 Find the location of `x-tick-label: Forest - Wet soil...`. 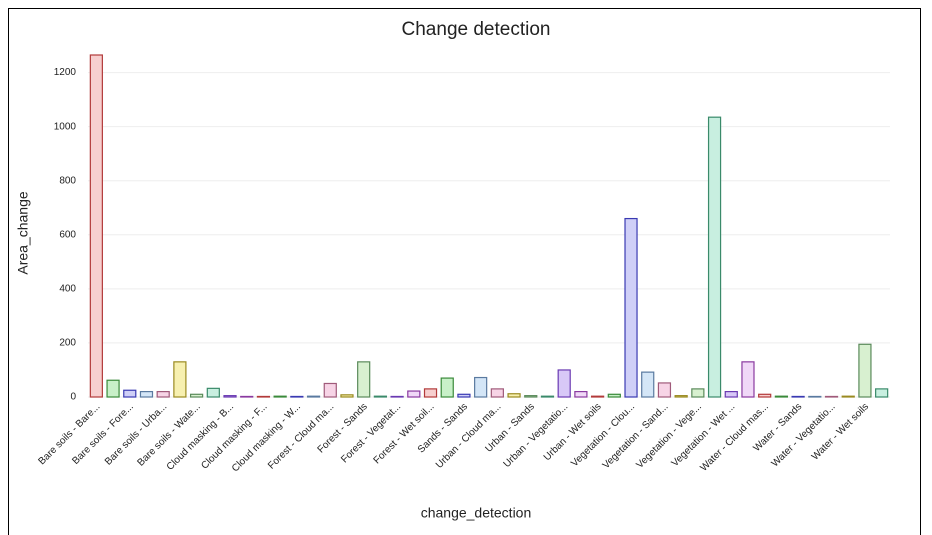

x-tick-label: Forest - Wet soil... is located at coordinates (404, 433).